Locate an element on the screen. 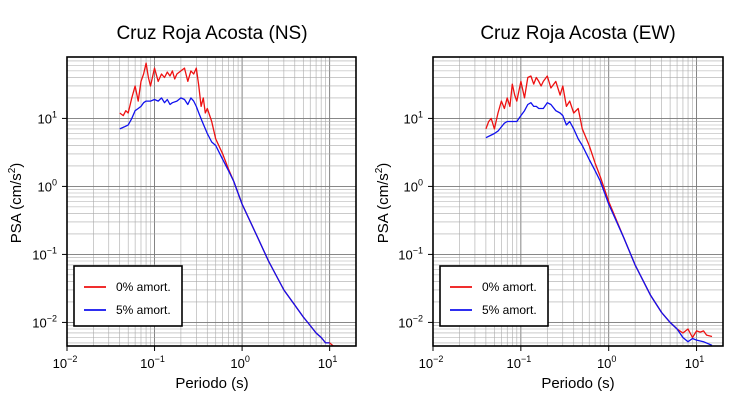 The height and width of the screenshot is (400, 730). chart-title: Cruz Roja Acosta (NS) is located at coordinates (211, 33).